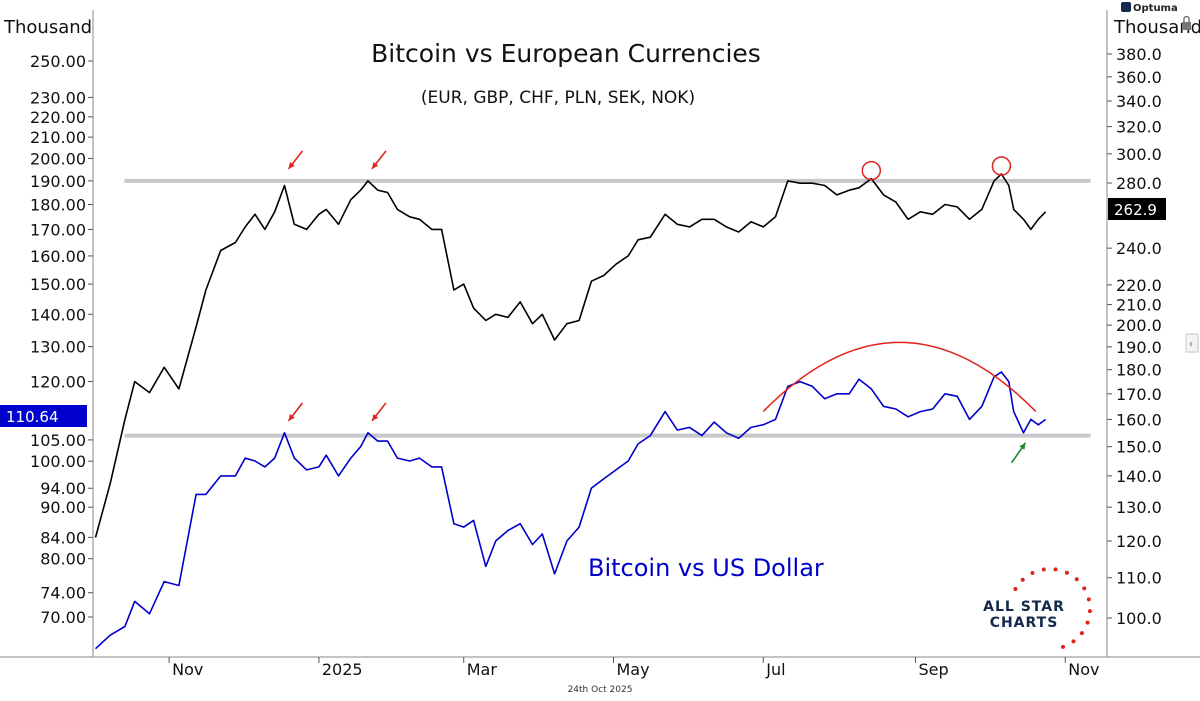 The height and width of the screenshot is (701, 1200). Describe the element at coordinates (706, 568) in the screenshot. I see `usd-series-annotation: Bitcoin vs US Dollar` at that location.